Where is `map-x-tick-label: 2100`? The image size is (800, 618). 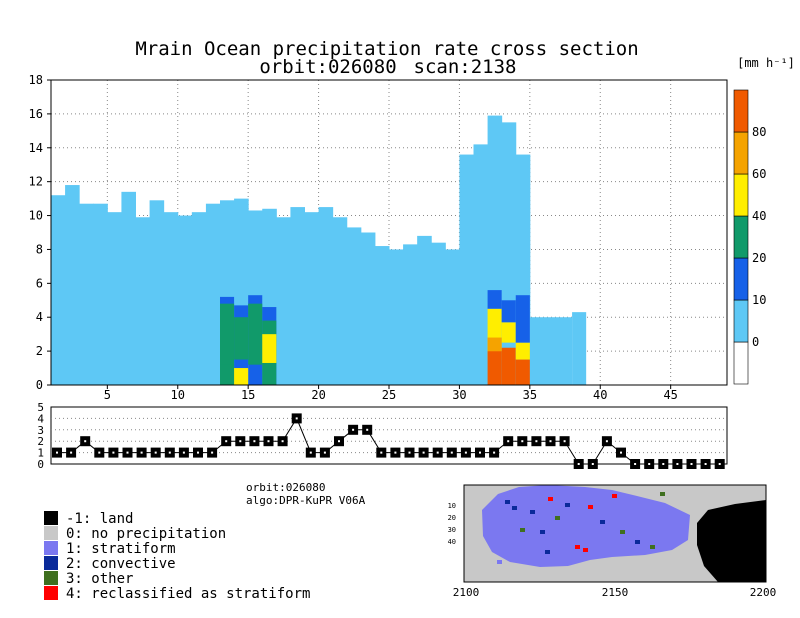 map-x-tick-label: 2100 is located at coordinates (466, 592).